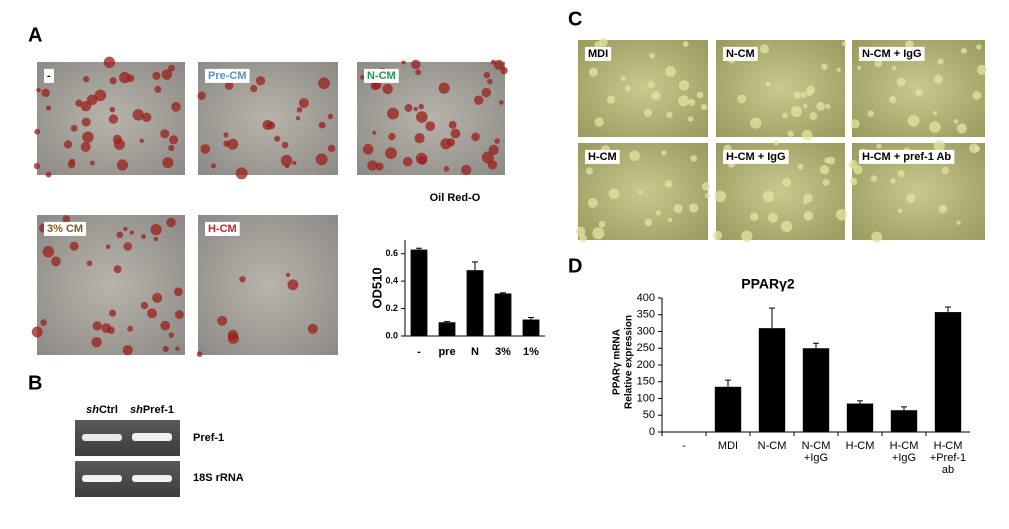 This screenshot has width=1009, height=529. What do you see at coordinates (455, 198) in the screenshot?
I see `chart-title: Oil Red-O` at bounding box center [455, 198].